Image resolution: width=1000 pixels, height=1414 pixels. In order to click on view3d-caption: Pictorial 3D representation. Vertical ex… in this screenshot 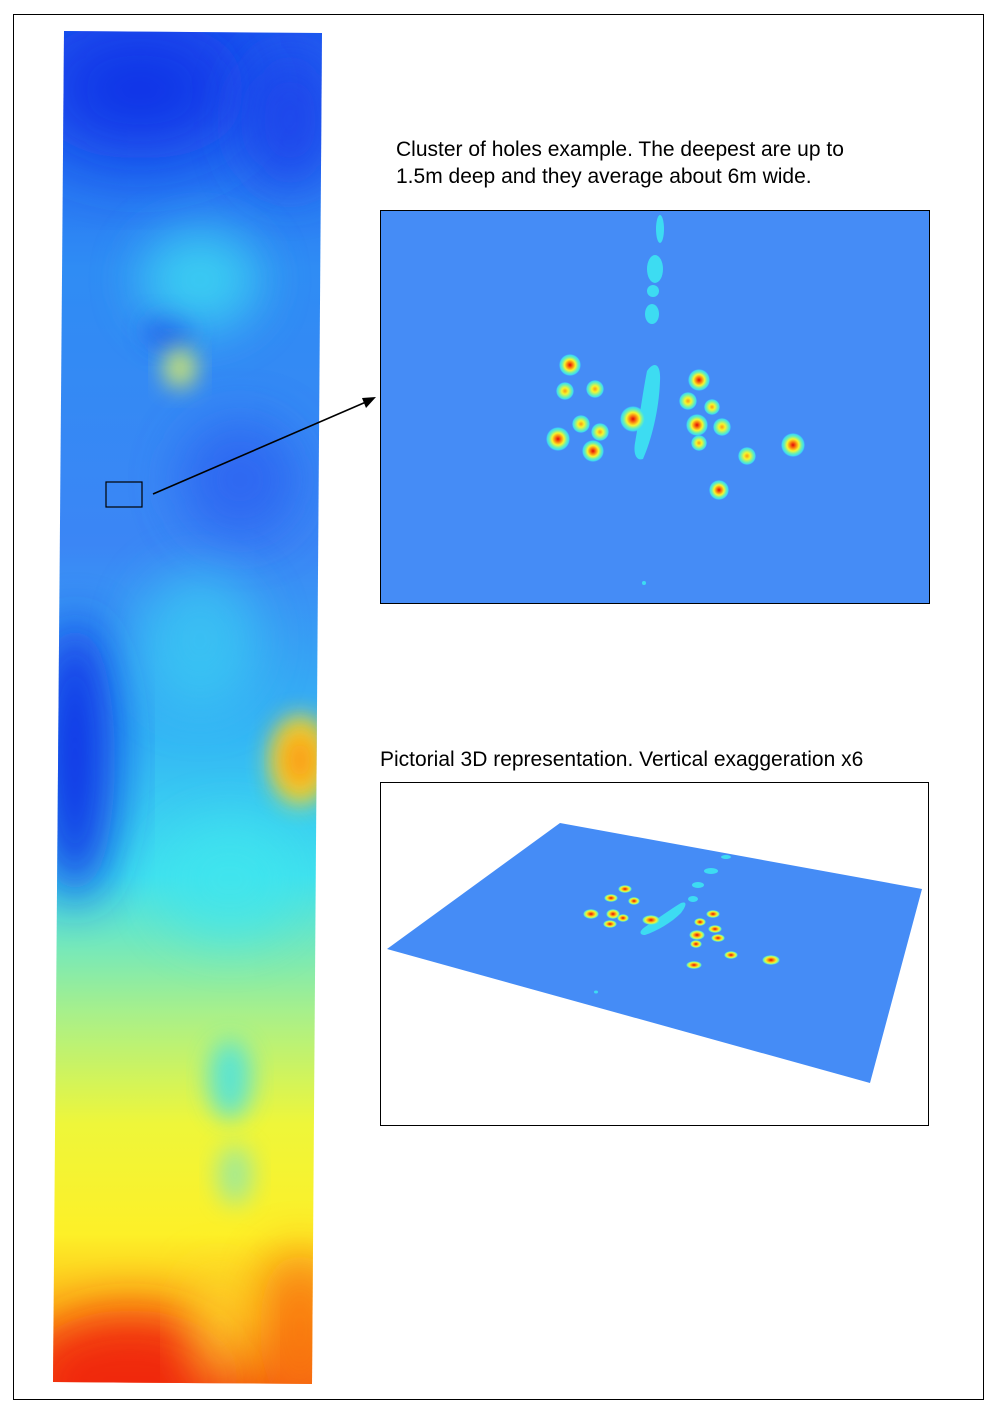, I will do `click(622, 759)`.